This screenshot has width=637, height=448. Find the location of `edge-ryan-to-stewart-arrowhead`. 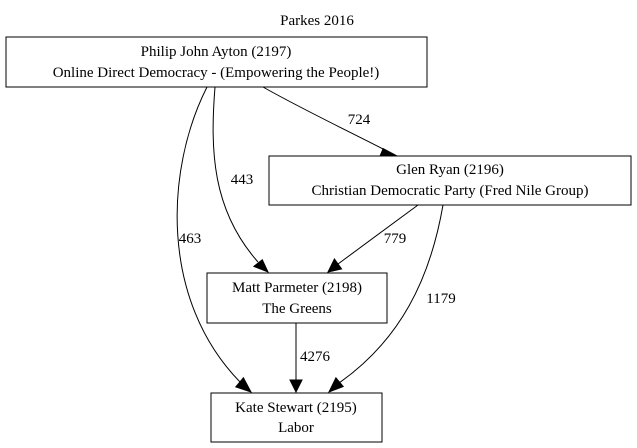

edge-ryan-to-stewart-arrowhead is located at coordinates (336, 384).